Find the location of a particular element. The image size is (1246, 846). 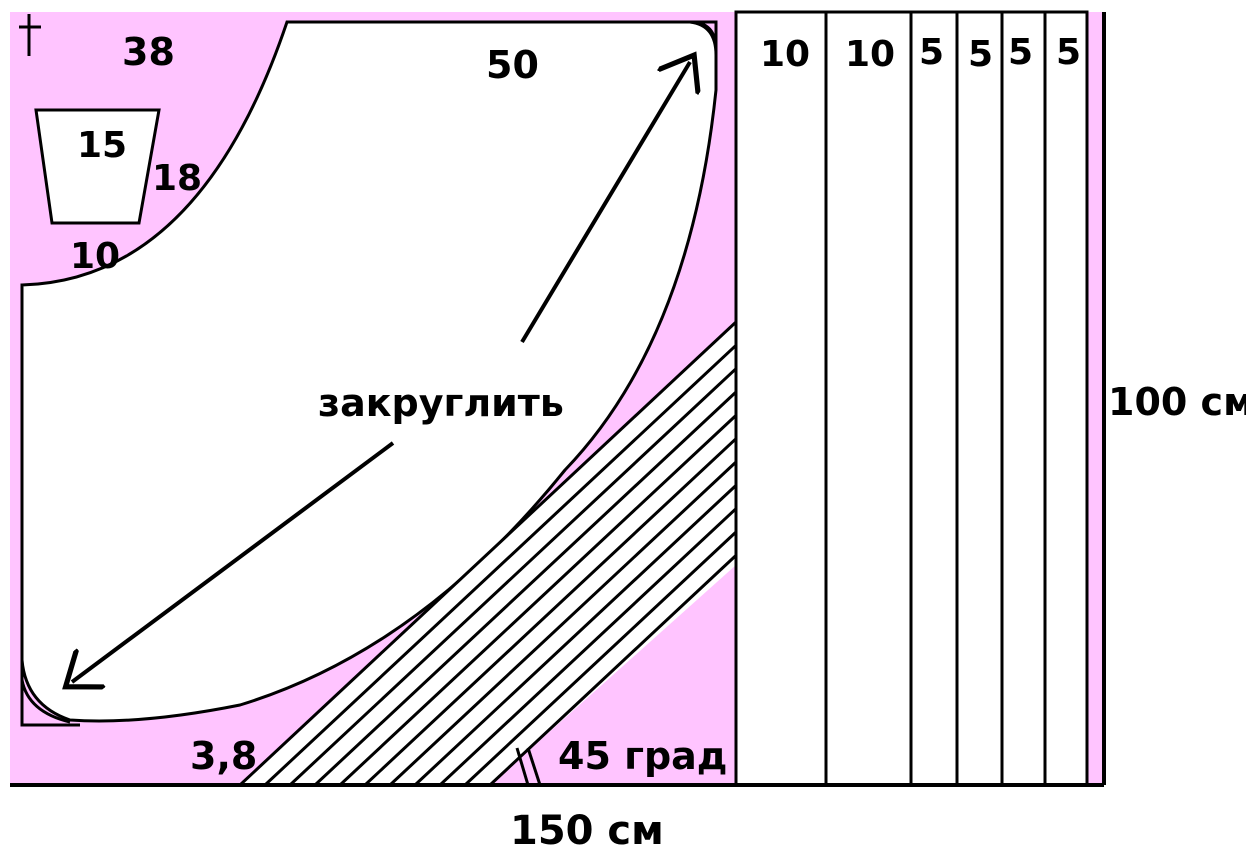

strip-2-width-label: 10 is located at coordinates (870, 54).